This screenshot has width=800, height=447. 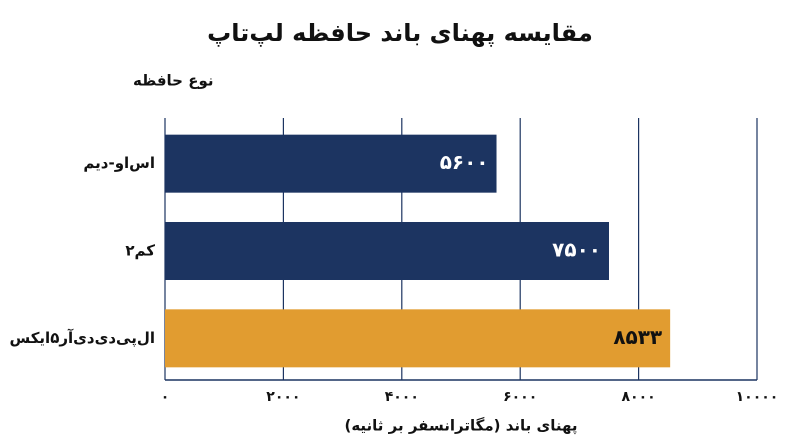 What do you see at coordinates (637, 337) in the screenshot?
I see `value-label: ۸۵۳۳` at bounding box center [637, 337].